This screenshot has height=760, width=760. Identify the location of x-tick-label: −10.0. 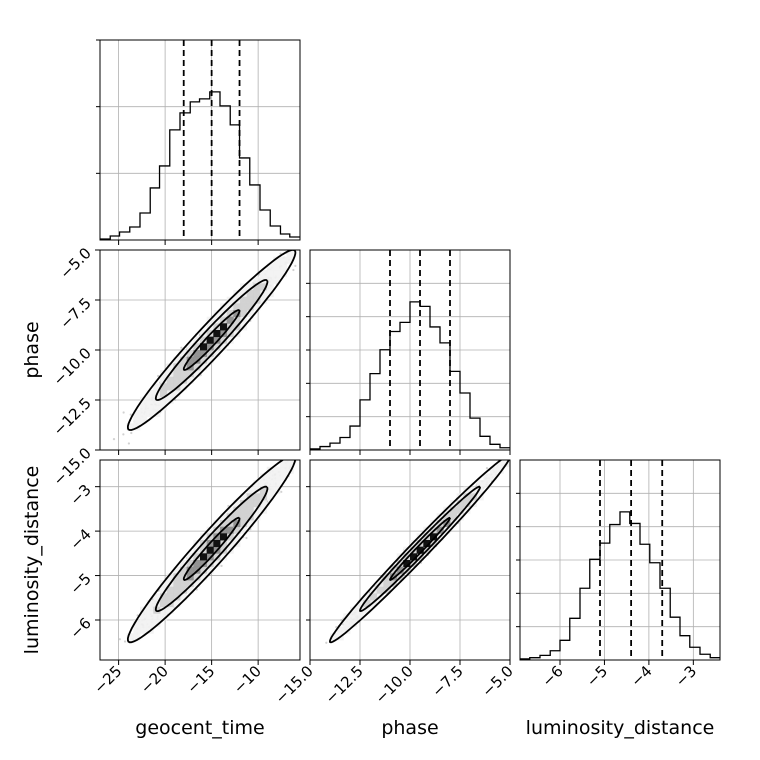
(394, 684).